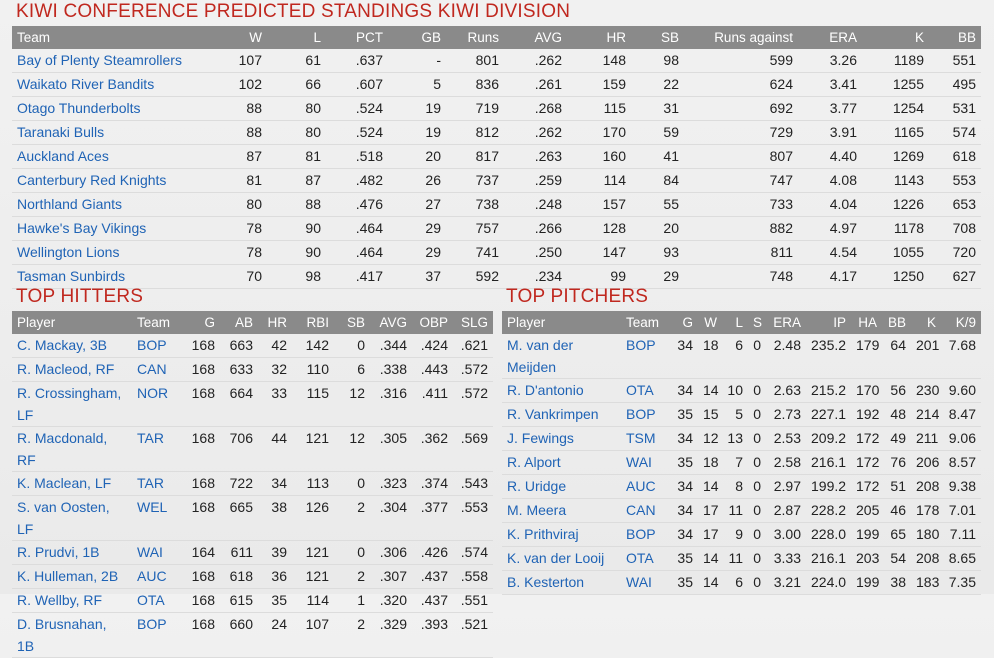  What do you see at coordinates (431, 37) in the screenshot?
I see `col-header-gb: GB` at bounding box center [431, 37].